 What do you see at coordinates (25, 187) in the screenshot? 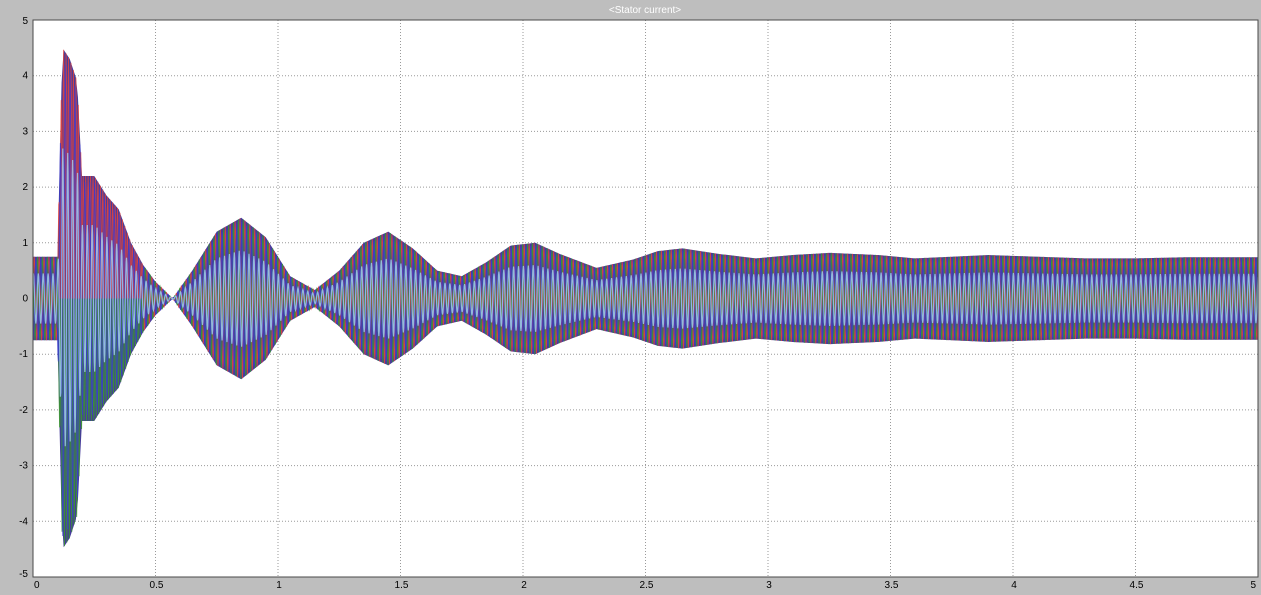
I see `y-tick-label: 2` at bounding box center [25, 187].